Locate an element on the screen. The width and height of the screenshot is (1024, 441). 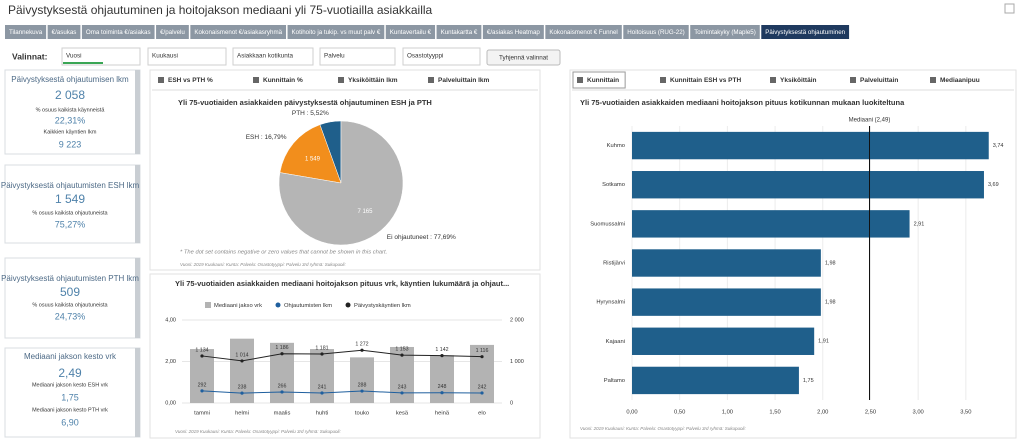
tab-label: Toimintakyky (Maple5) is located at coordinates (725, 32).